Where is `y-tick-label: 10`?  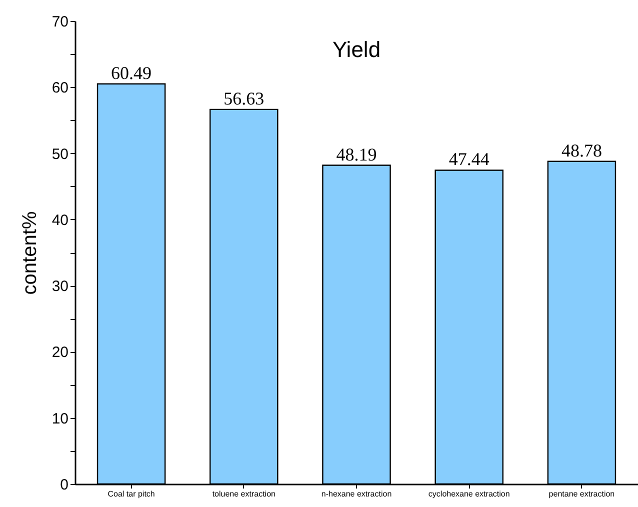
y-tick-label: 10 is located at coordinates (60, 419).